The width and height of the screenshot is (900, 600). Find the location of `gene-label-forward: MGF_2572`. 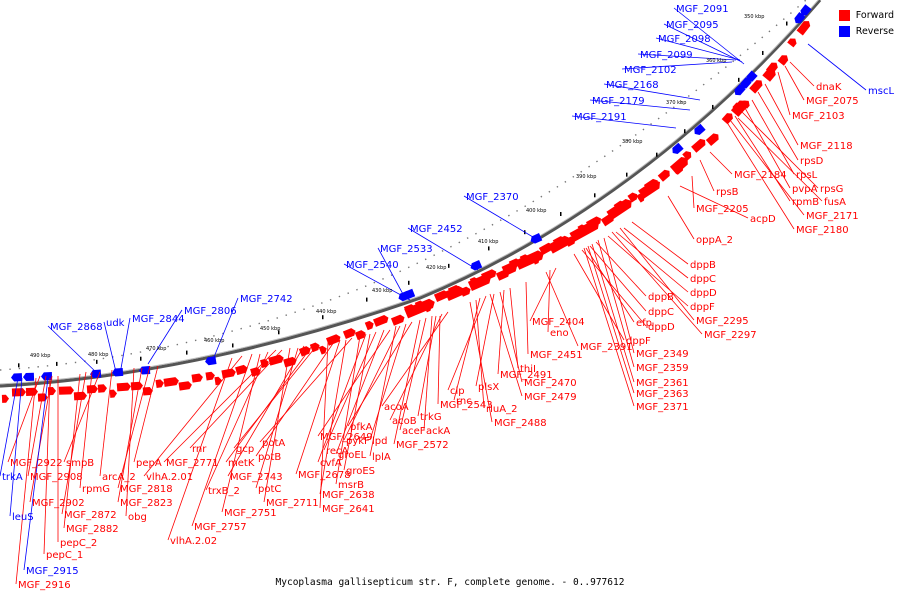

gene-label-forward: MGF_2572 is located at coordinates (422, 445).